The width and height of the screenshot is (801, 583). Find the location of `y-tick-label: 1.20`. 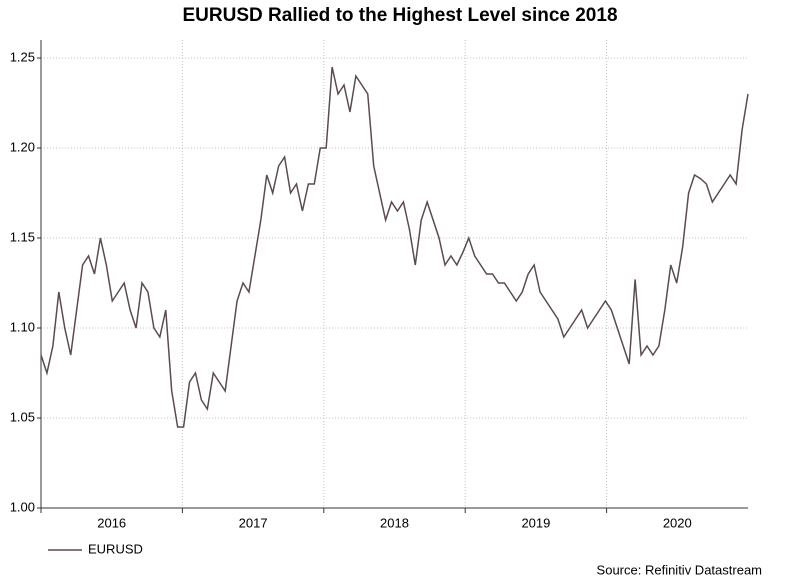

y-tick-label: 1.20 is located at coordinates (22, 146).